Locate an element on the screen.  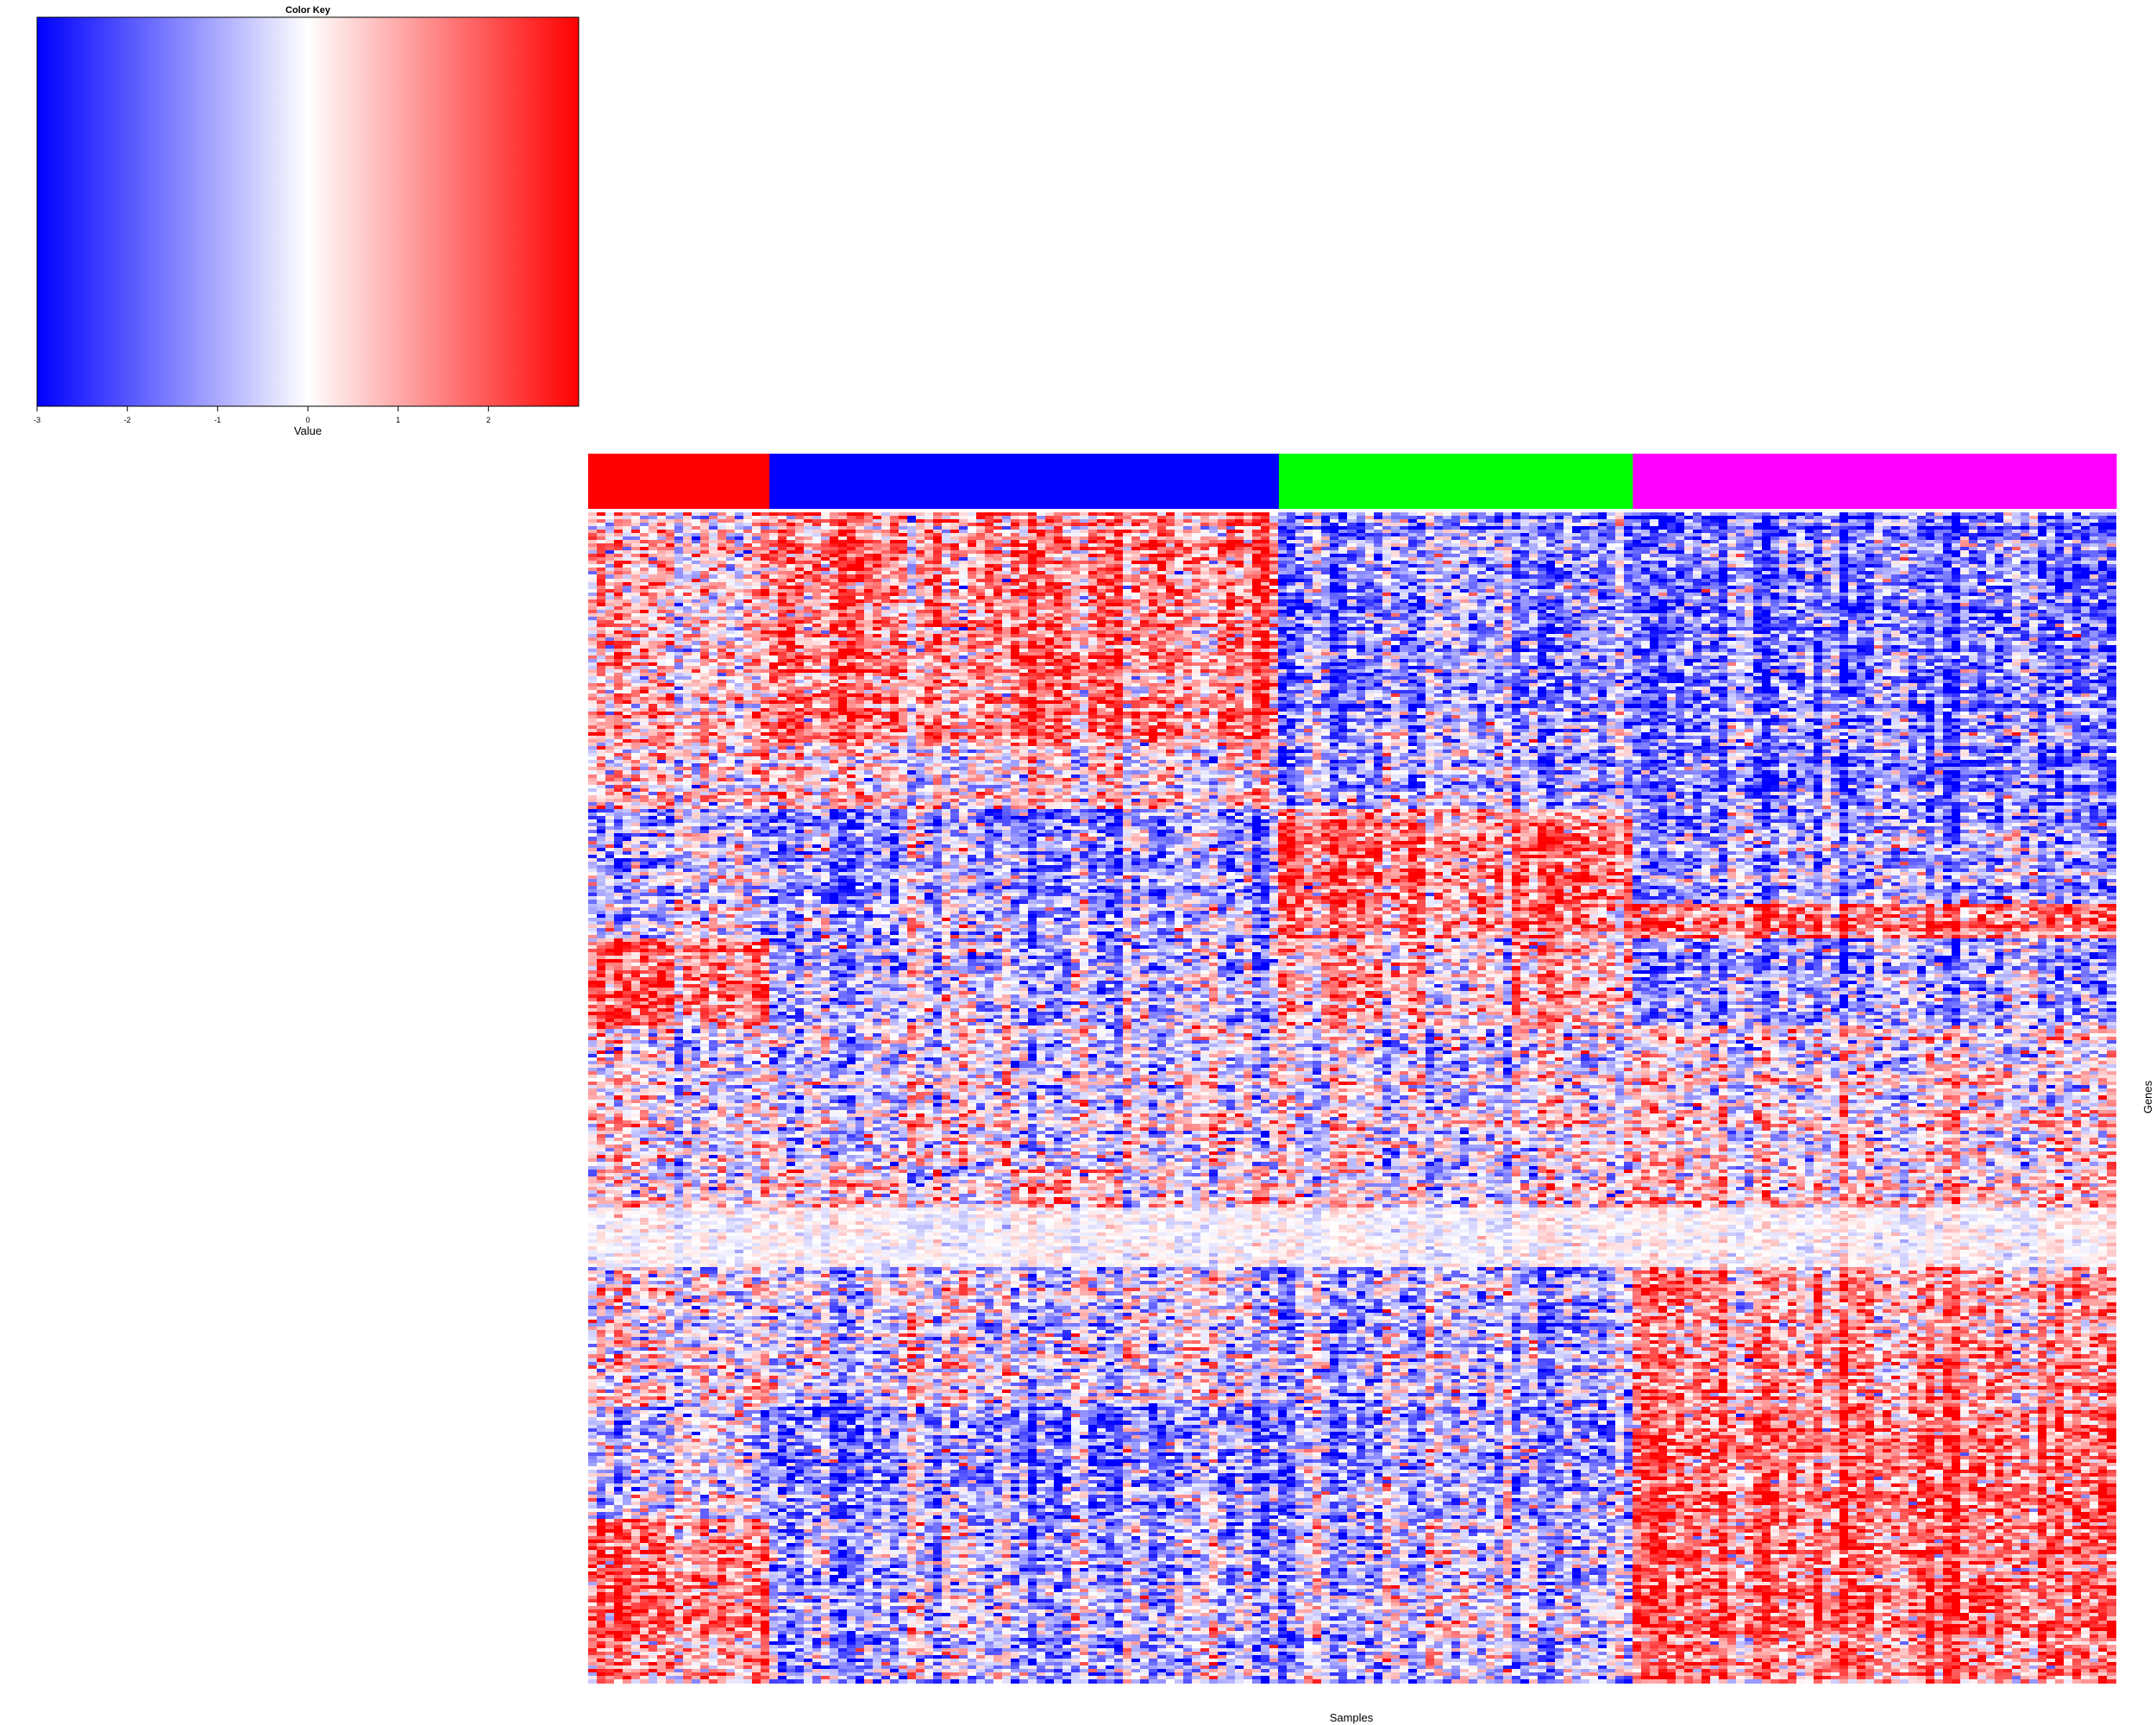
color-key-ticks: -3 -2 -1 0 1 2 is located at coordinates (262, 415).